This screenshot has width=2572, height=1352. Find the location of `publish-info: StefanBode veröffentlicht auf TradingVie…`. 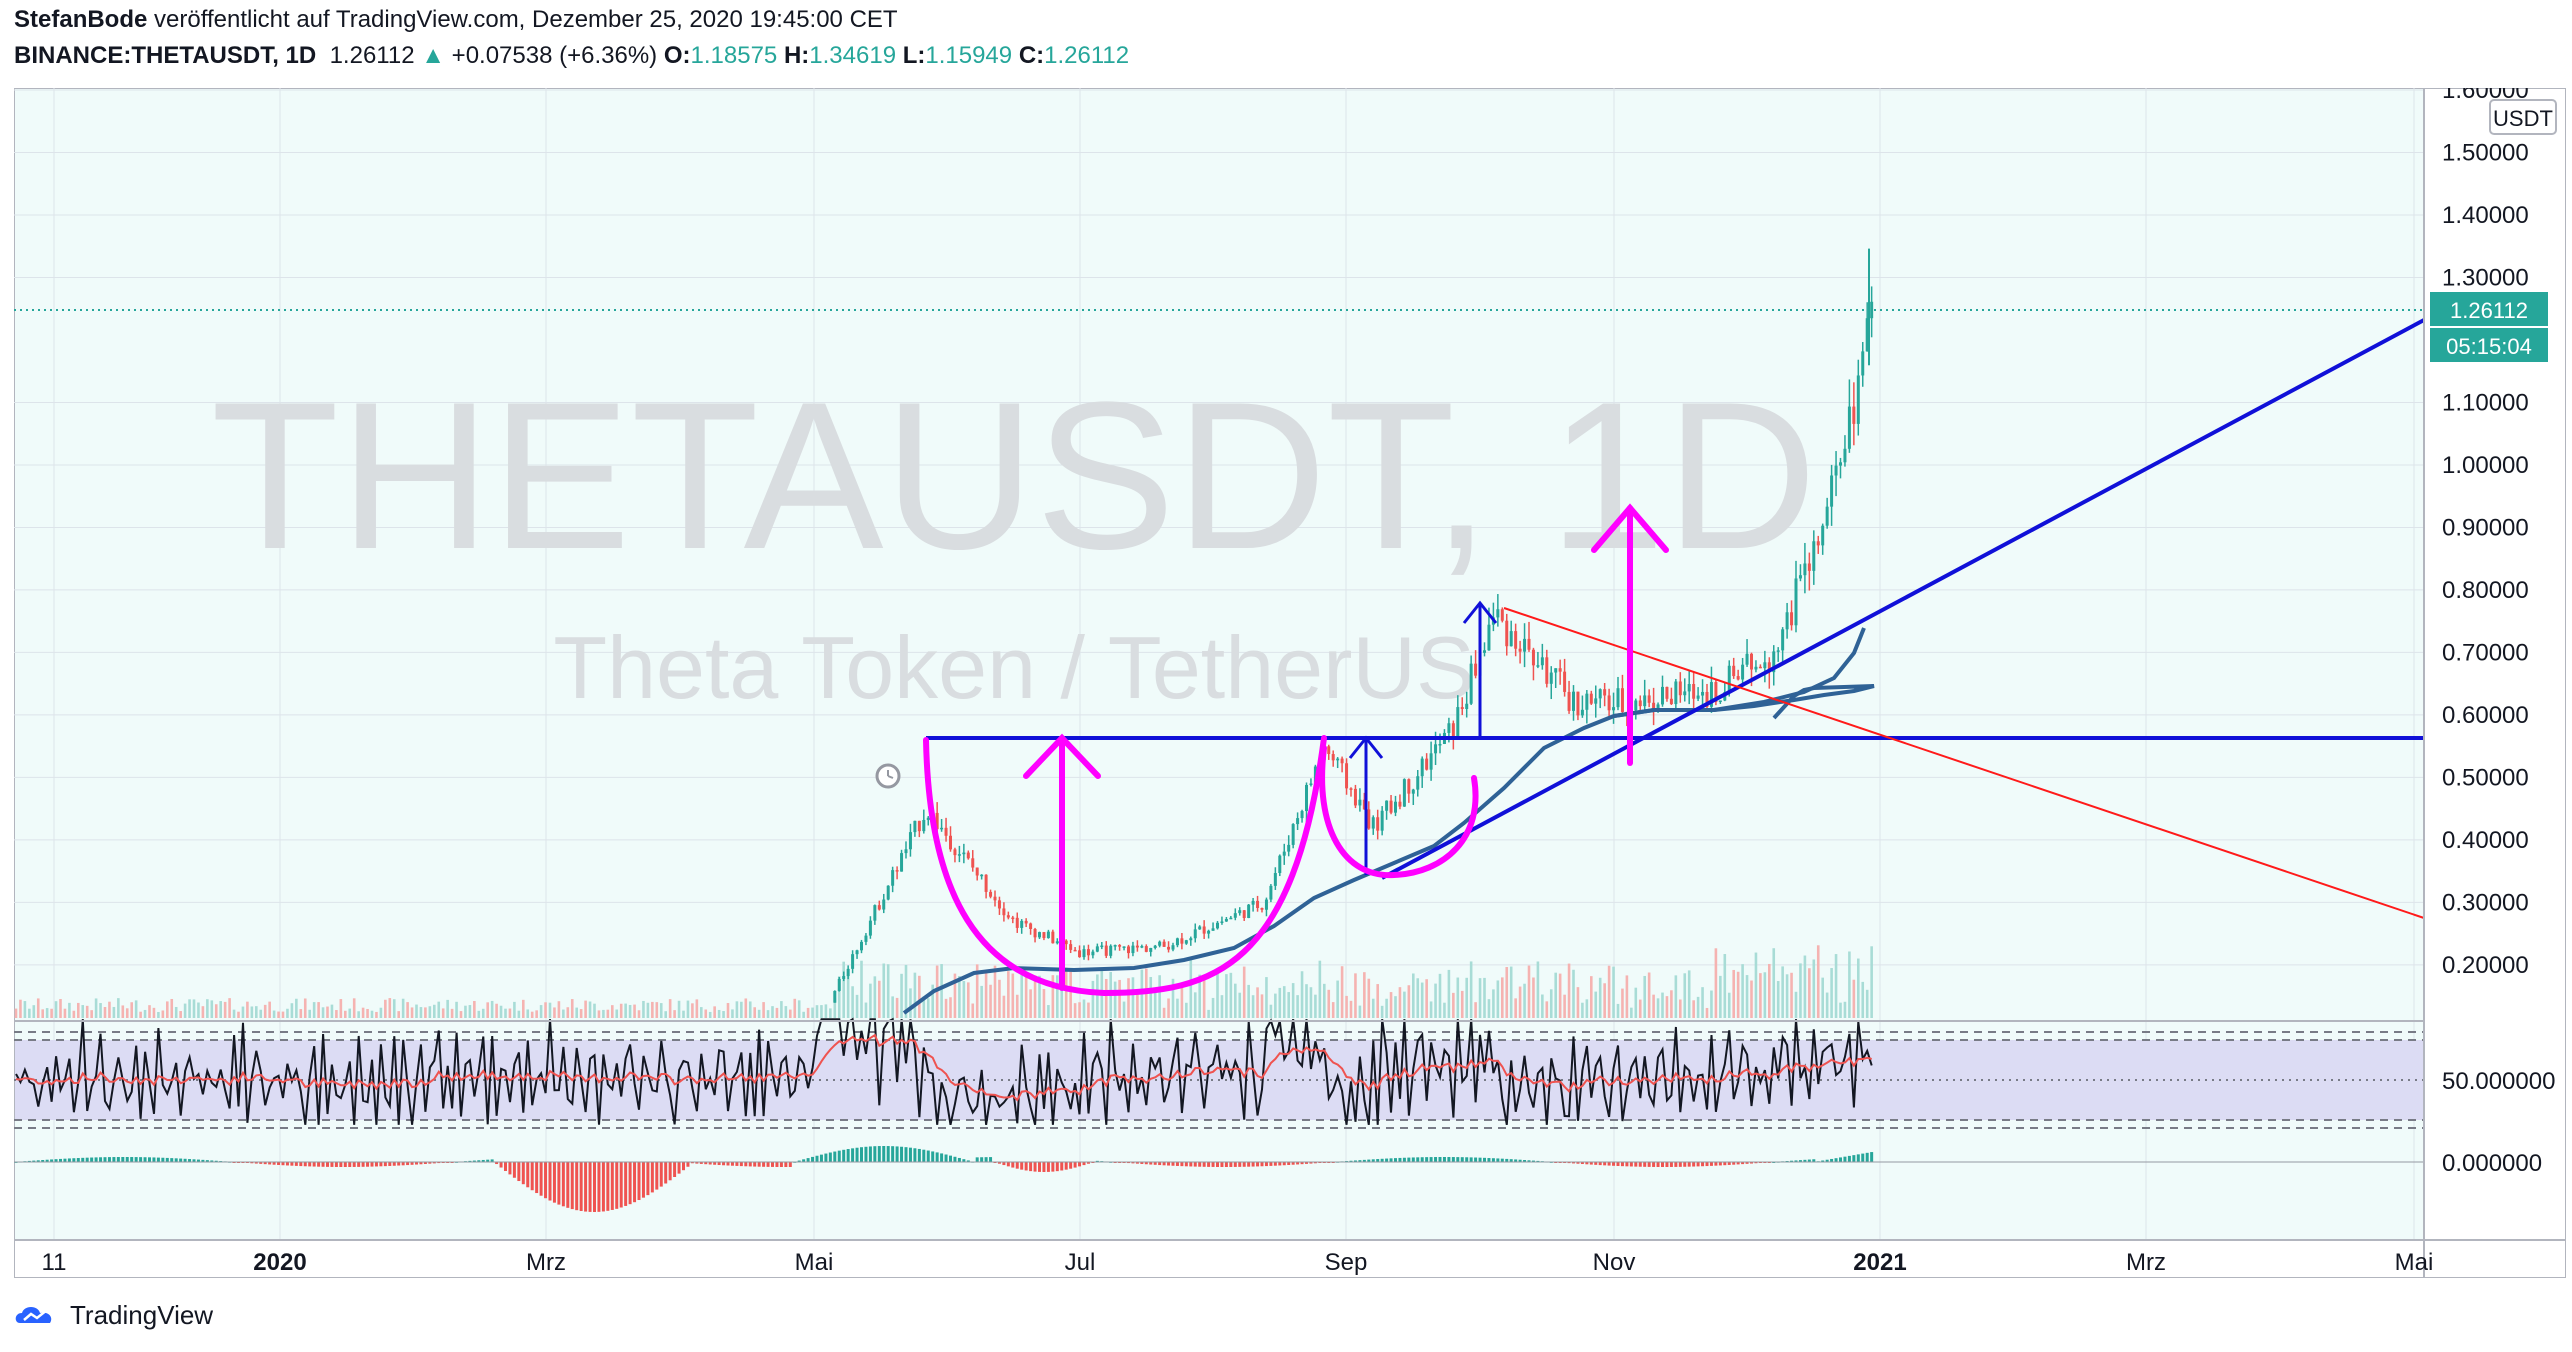

publish-info: StefanBode veröffentlicht auf TradingVie… is located at coordinates (456, 20).